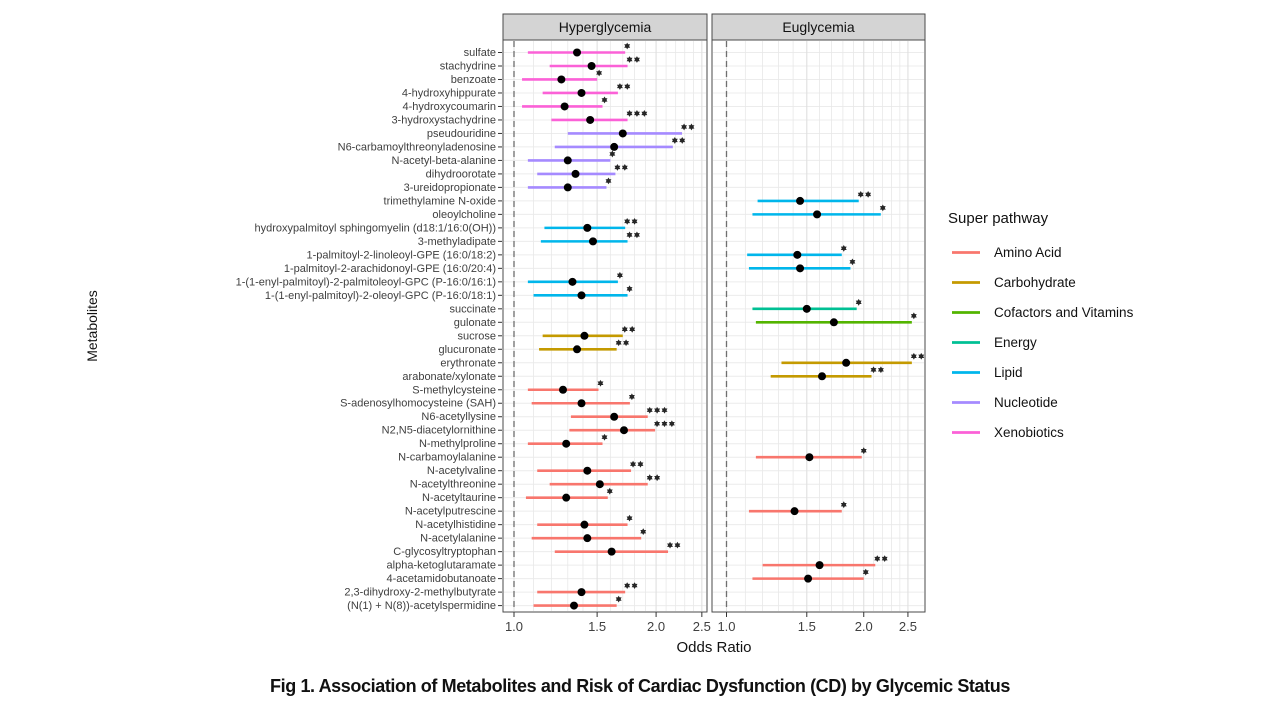  I want to click on metabolite-label: N-acetylalanine, so click(458, 539).